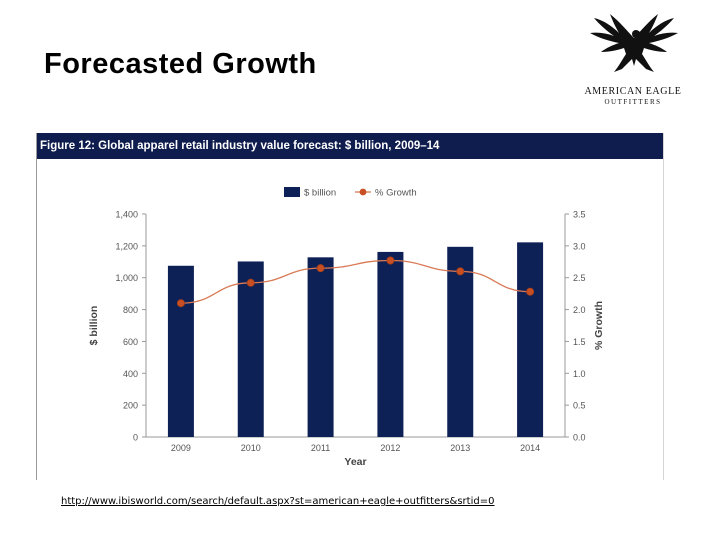  I want to click on x-tick-label: 2013, so click(460, 448).